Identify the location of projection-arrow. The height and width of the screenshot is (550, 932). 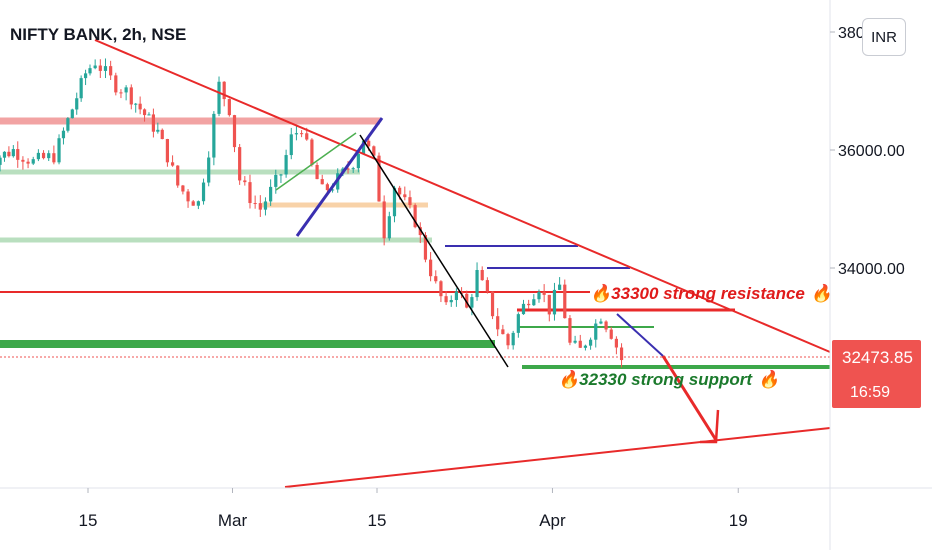
(689, 398).